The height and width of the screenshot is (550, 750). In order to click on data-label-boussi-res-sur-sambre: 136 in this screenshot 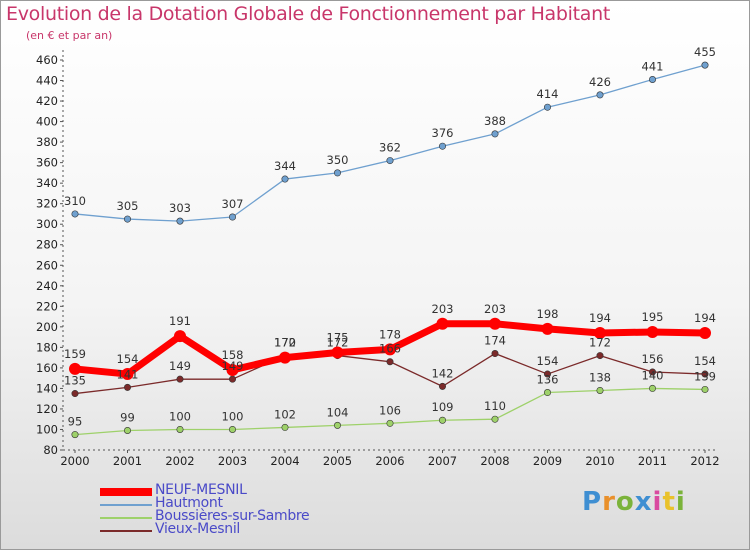, I will do `click(548, 380)`.